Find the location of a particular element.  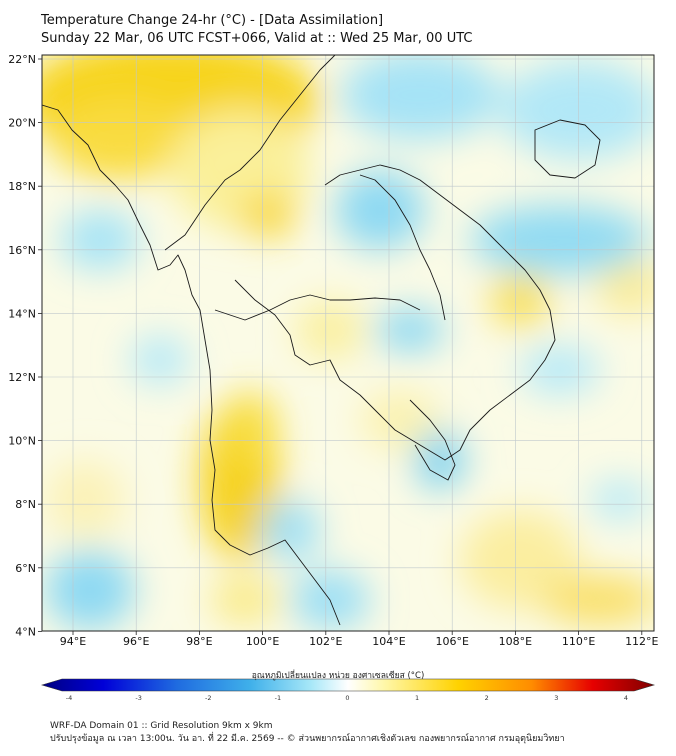

lat-tick-label: 14°N is located at coordinates (22, 313).